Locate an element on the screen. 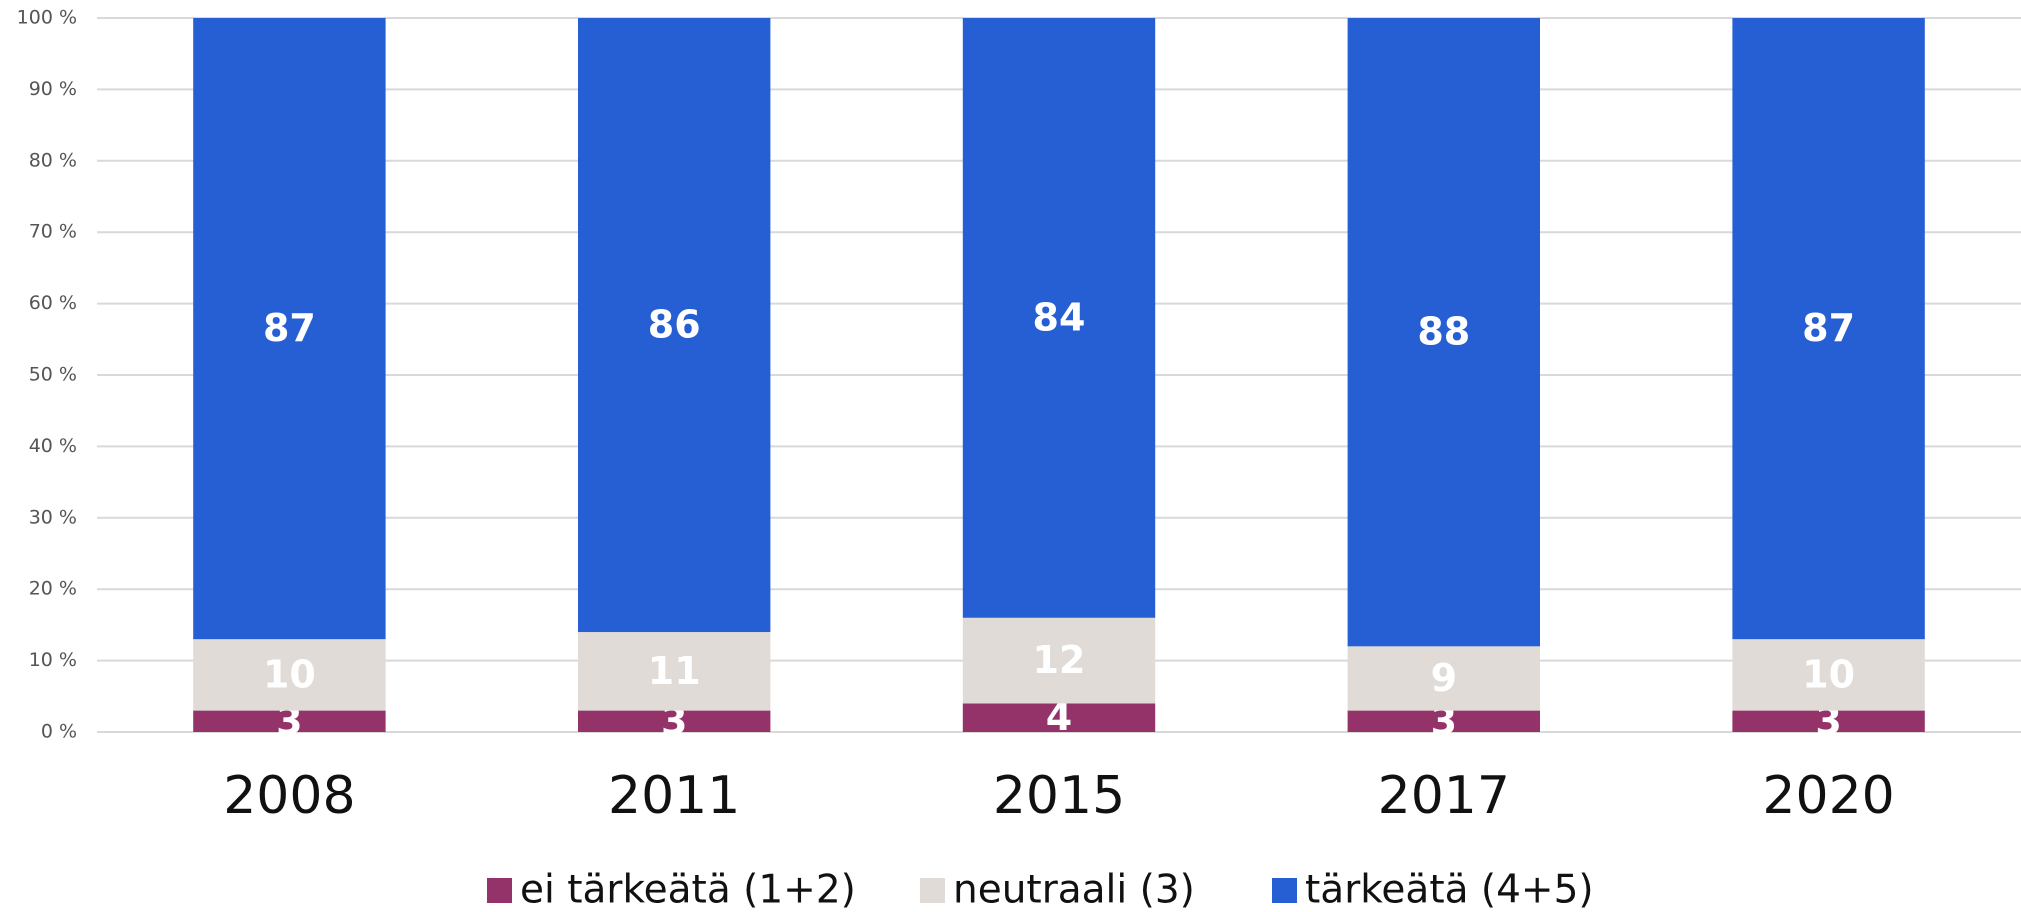 This screenshot has height=912, width=2021. data-label: 11 is located at coordinates (674, 671).